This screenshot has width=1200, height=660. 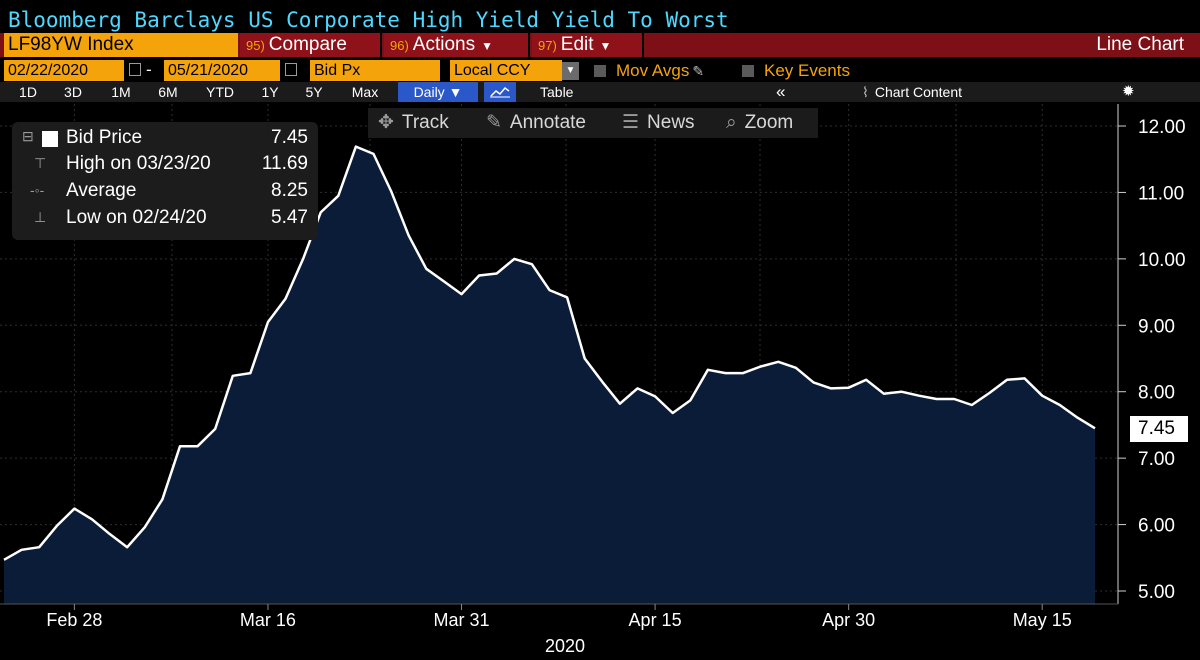 I want to click on y-tick-label: 11.00, so click(x=1161, y=193).